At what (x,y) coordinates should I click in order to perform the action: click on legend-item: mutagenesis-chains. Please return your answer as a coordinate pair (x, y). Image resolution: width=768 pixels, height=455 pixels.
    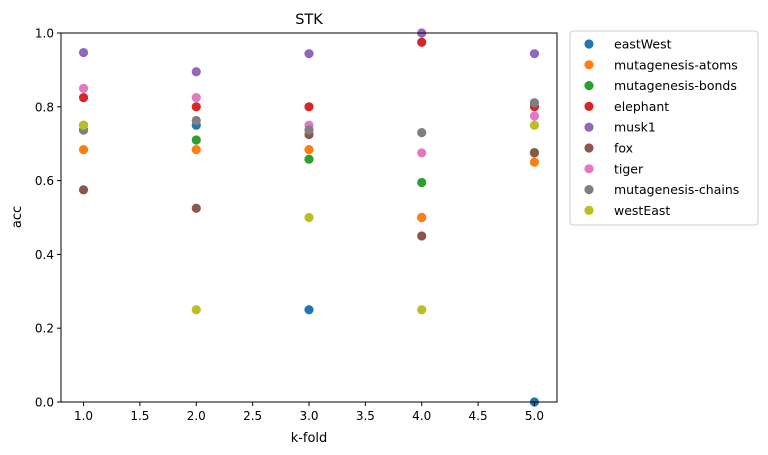
    Looking at the image, I should click on (661, 189).